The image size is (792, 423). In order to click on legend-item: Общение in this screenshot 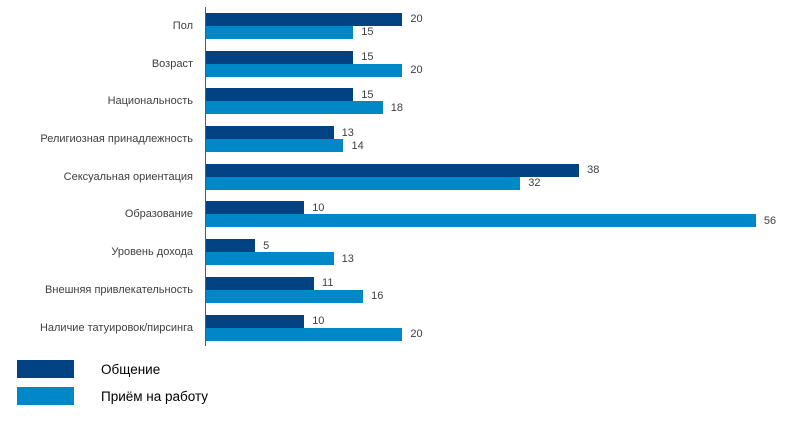, I will do `click(112, 369)`.